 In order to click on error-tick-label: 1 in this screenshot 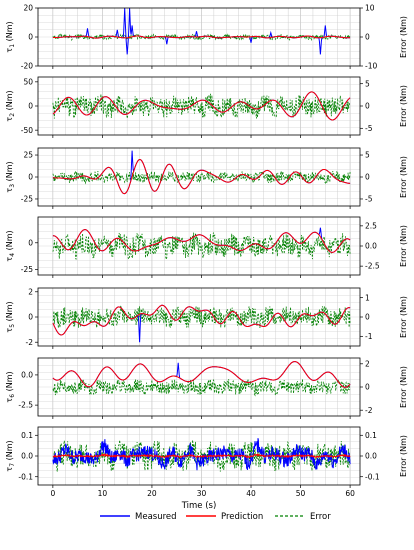, I will do `click(367, 297)`.